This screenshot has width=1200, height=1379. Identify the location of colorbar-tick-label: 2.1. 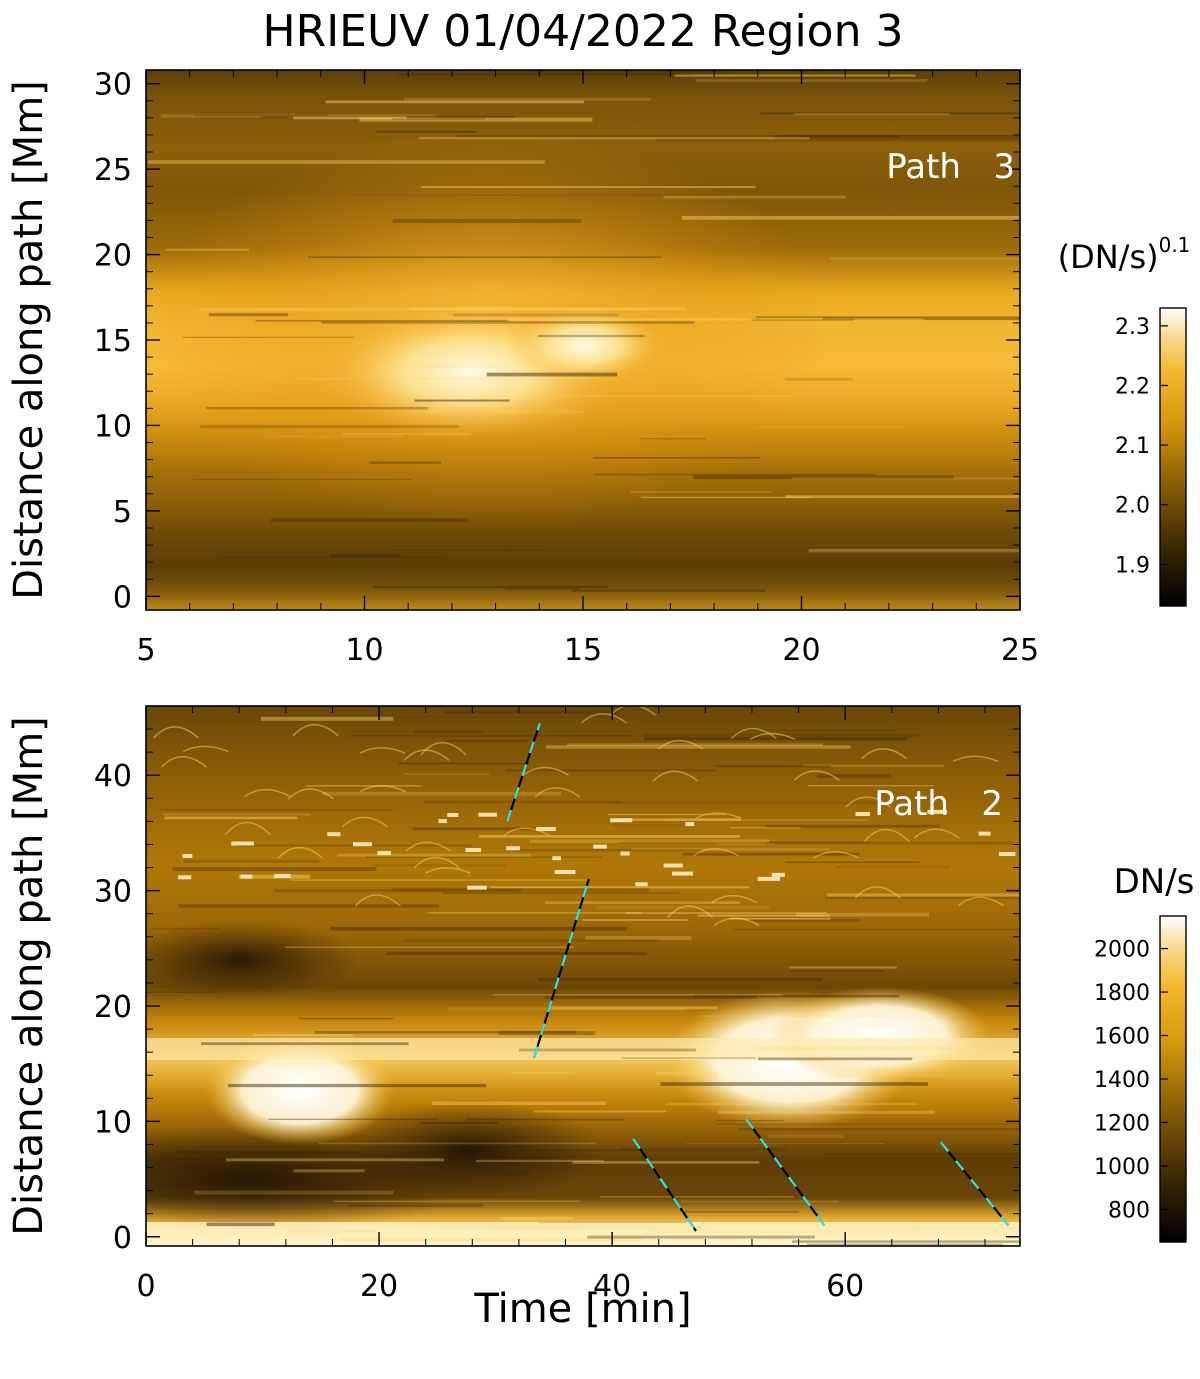
(1132, 446).